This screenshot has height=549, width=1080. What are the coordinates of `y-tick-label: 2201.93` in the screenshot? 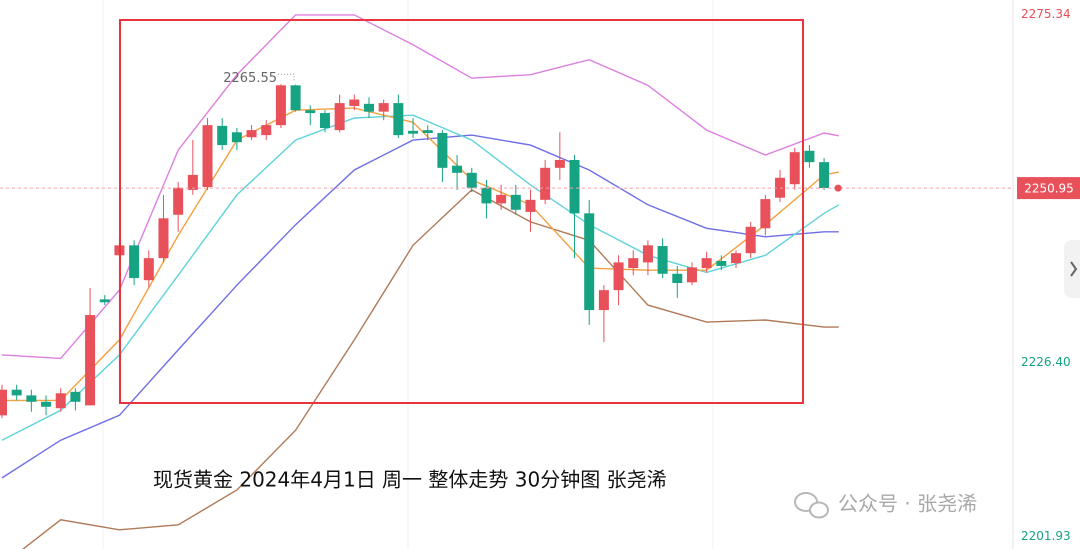 It's located at (1046, 536).